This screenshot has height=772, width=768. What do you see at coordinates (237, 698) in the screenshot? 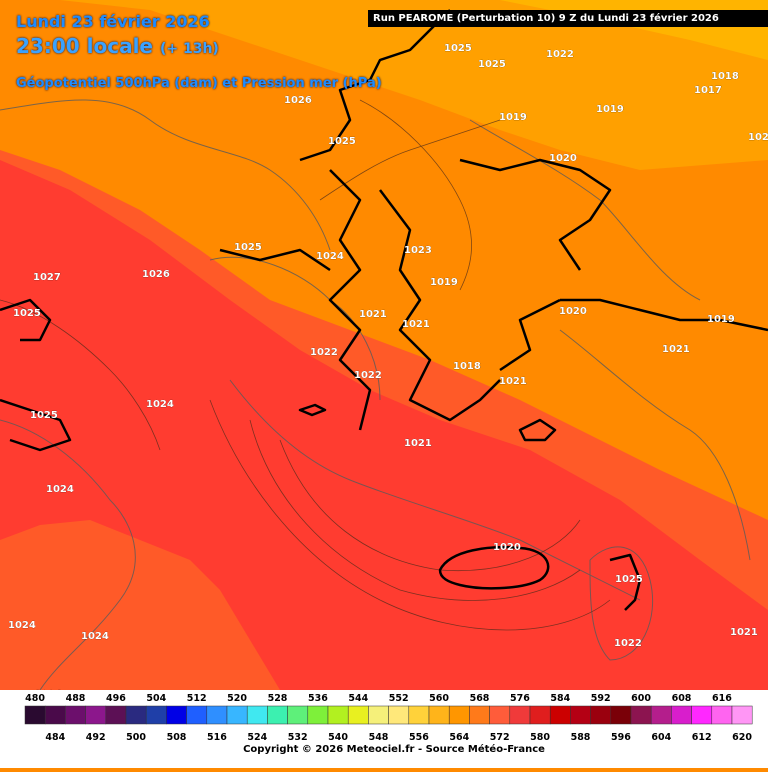
I see `legend-tick-label: 520` at bounding box center [237, 698].